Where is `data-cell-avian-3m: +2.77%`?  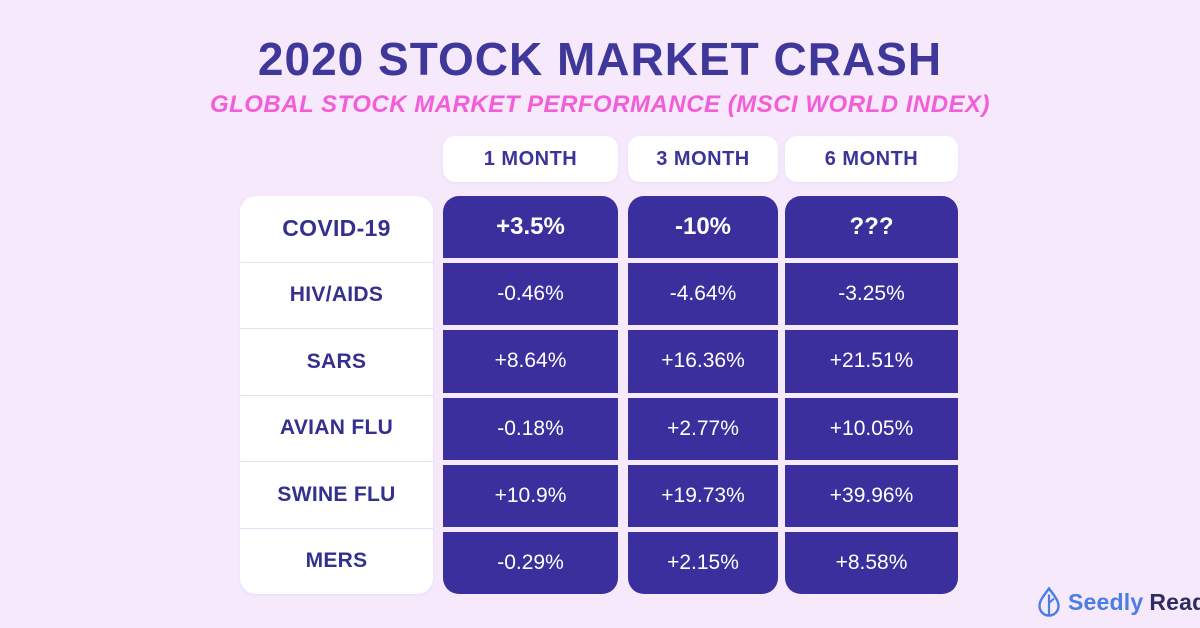
data-cell-avian-3m: +2.77% is located at coordinates (703, 426).